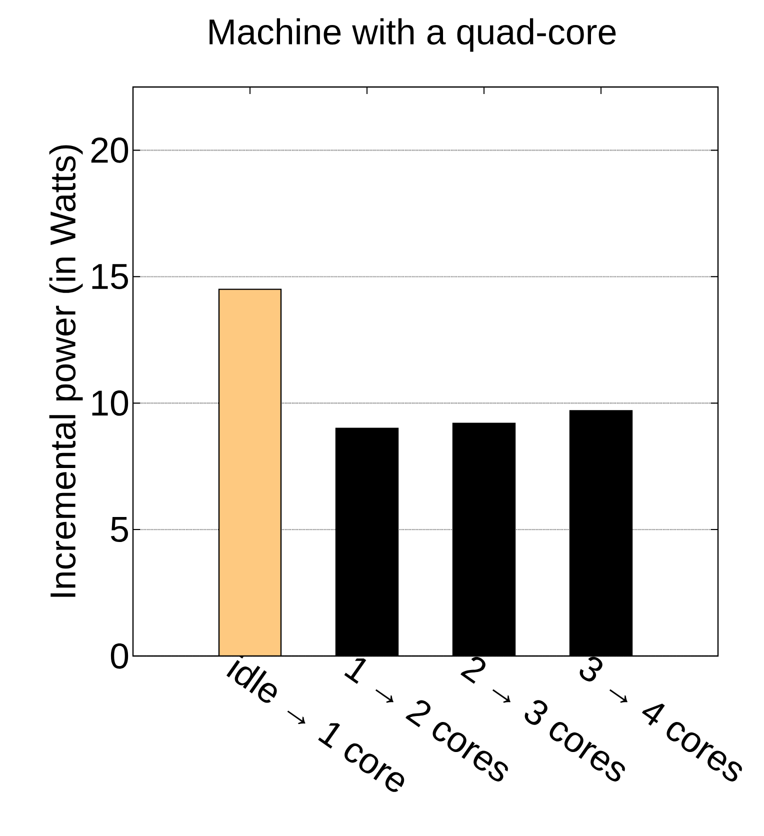 The image size is (764, 836). What do you see at coordinates (413, 35) in the screenshot?
I see `chart-title: Machine with a quad-core` at bounding box center [413, 35].